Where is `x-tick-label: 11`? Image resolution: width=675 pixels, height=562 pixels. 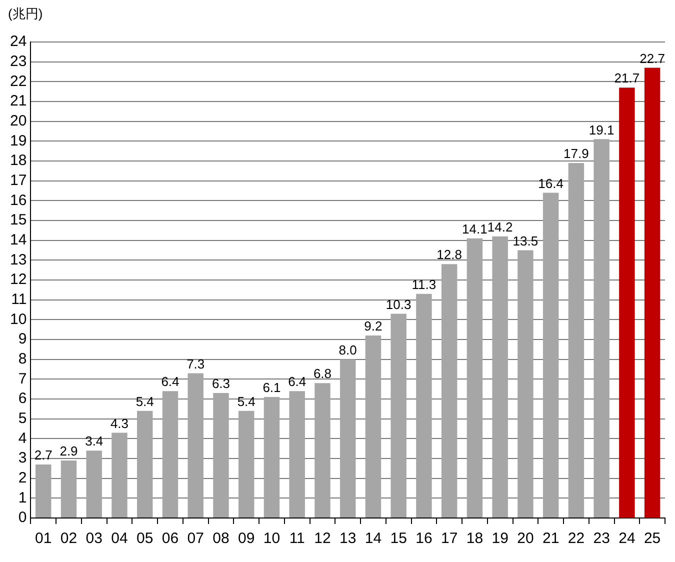 x-tick-label: 11 is located at coordinates (297, 539).